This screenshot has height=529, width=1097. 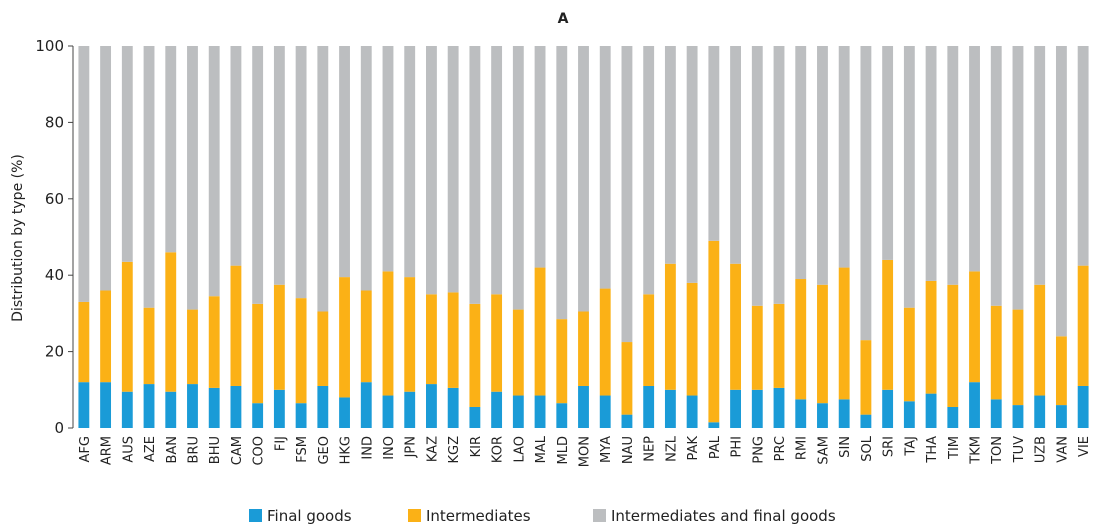 I want to click on bar-segment-mal-s0, so click(x=540, y=411).